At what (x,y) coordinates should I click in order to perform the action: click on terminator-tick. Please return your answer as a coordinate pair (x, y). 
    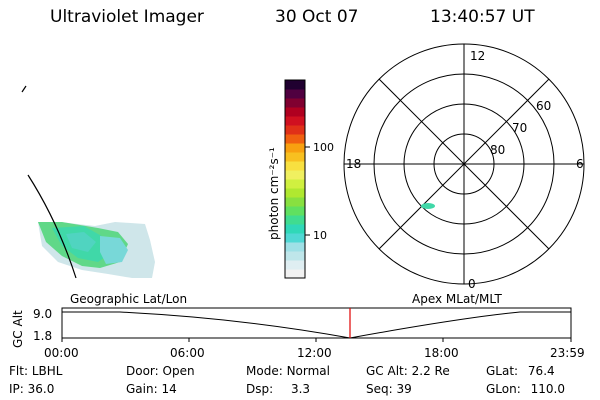
    Looking at the image, I should click on (24, 89).